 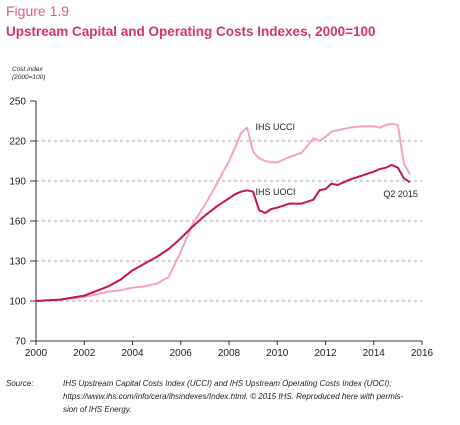 I want to click on y-axis-label: (2000=100), so click(x=28, y=77).